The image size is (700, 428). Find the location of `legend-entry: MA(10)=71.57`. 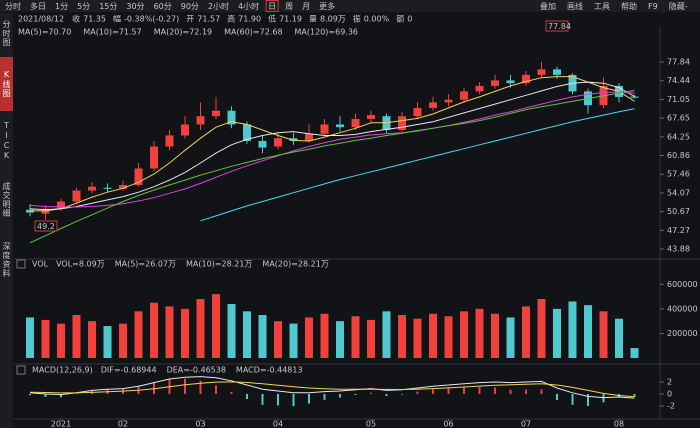

legend-entry: MA(10)=71.57 is located at coordinates (112, 32).